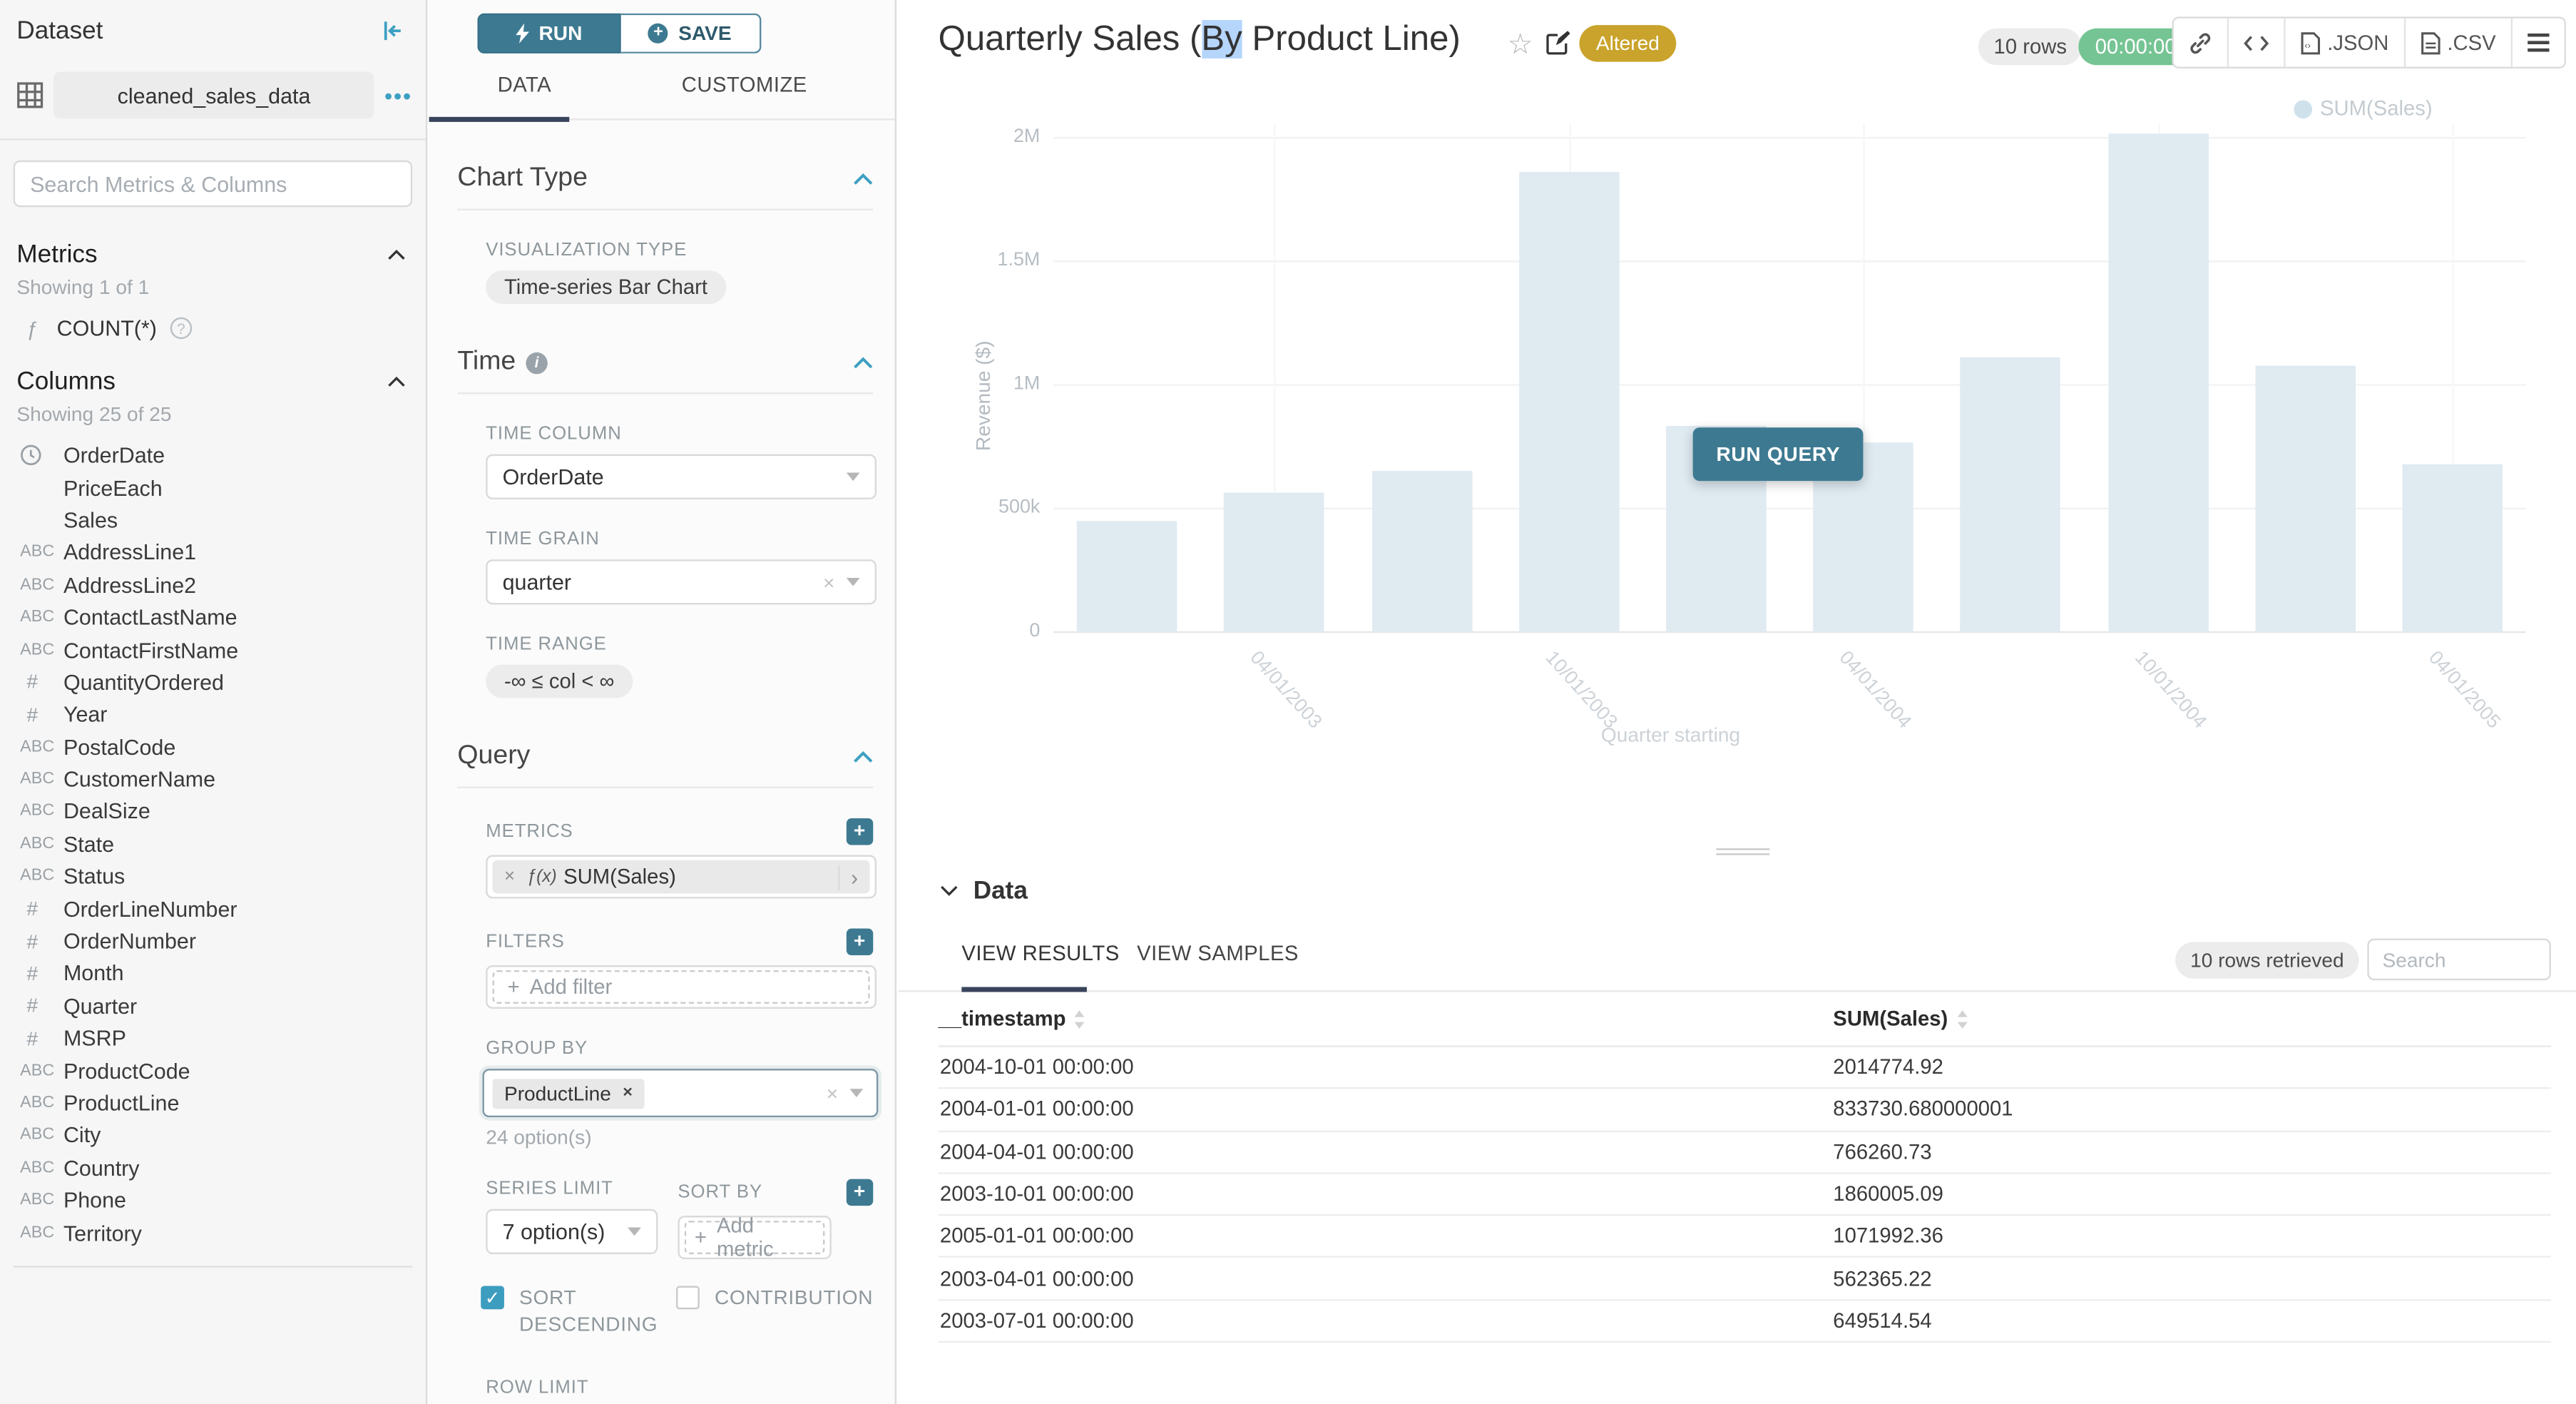 The width and height of the screenshot is (2576, 1404). What do you see at coordinates (860, 941) in the screenshot?
I see `add-filter-button: +` at bounding box center [860, 941].